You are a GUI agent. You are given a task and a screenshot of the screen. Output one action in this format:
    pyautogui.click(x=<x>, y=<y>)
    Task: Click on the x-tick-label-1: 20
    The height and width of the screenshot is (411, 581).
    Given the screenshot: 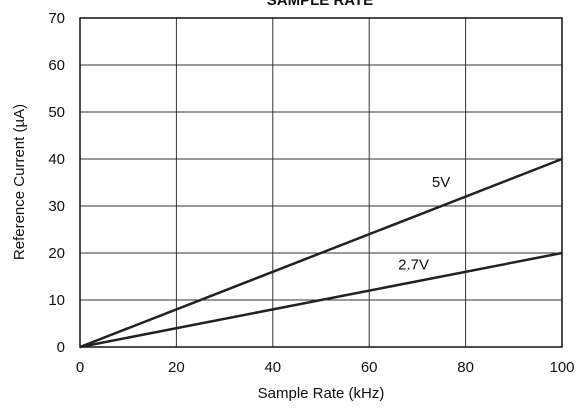 What is the action you would take?
    pyautogui.click(x=176, y=367)
    